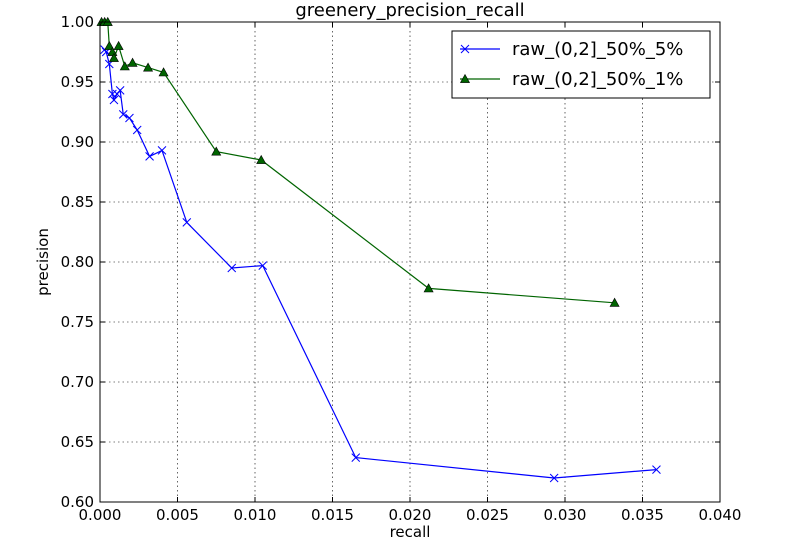 The height and width of the screenshot is (540, 800). What do you see at coordinates (255, 515) in the screenshot?
I see `x-tick-label: 0.010` at bounding box center [255, 515].